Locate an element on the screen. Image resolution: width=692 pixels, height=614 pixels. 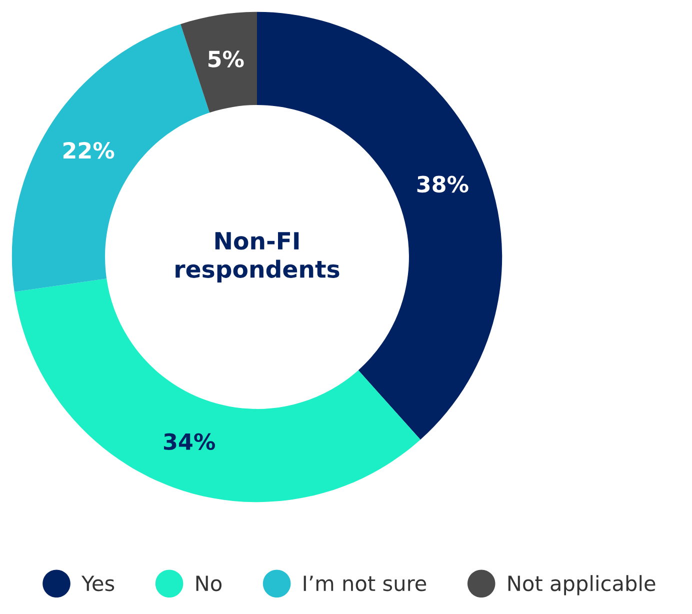
legend-label: Not applicable is located at coordinates (582, 585).